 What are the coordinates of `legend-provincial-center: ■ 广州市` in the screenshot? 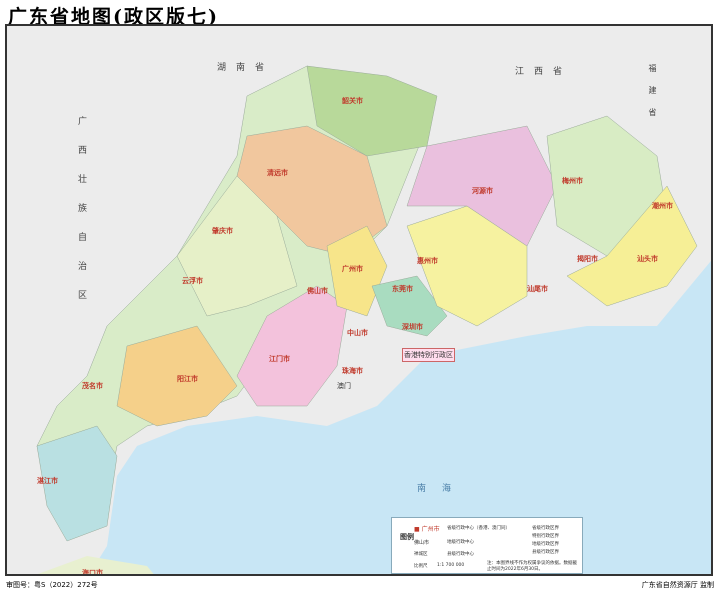 It's located at (427, 529).